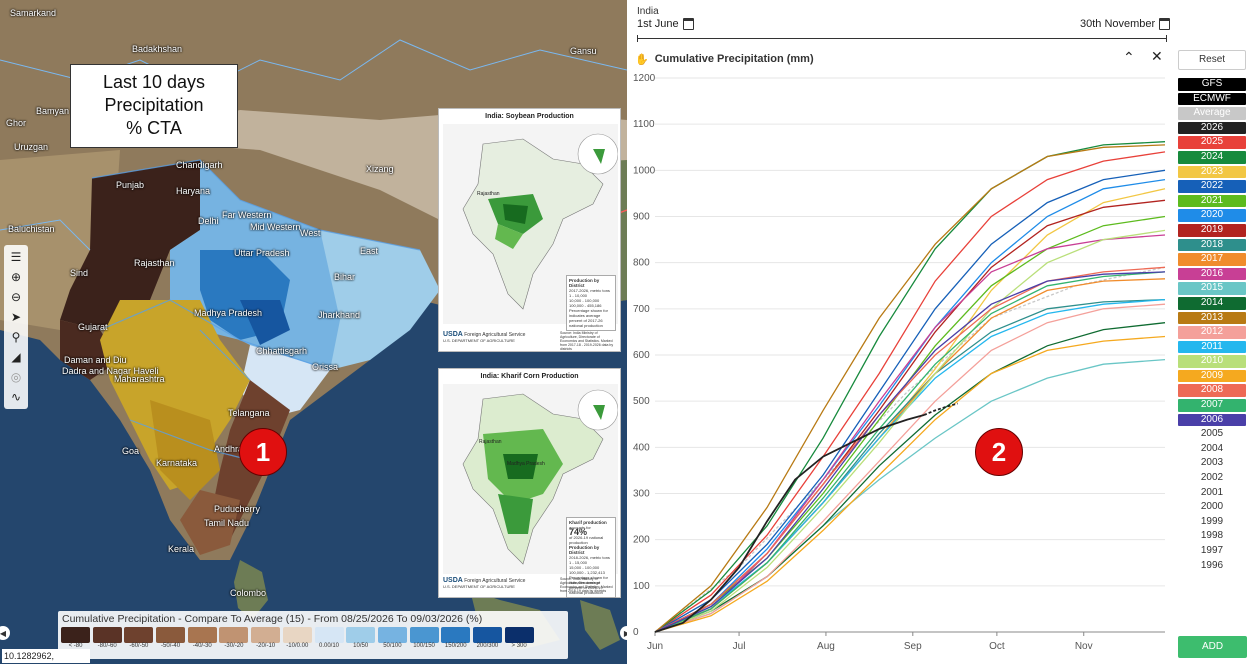 This screenshot has height=664, width=1253. What do you see at coordinates (665, 24) in the screenshot?
I see `start-date: 1st June` at bounding box center [665, 24].